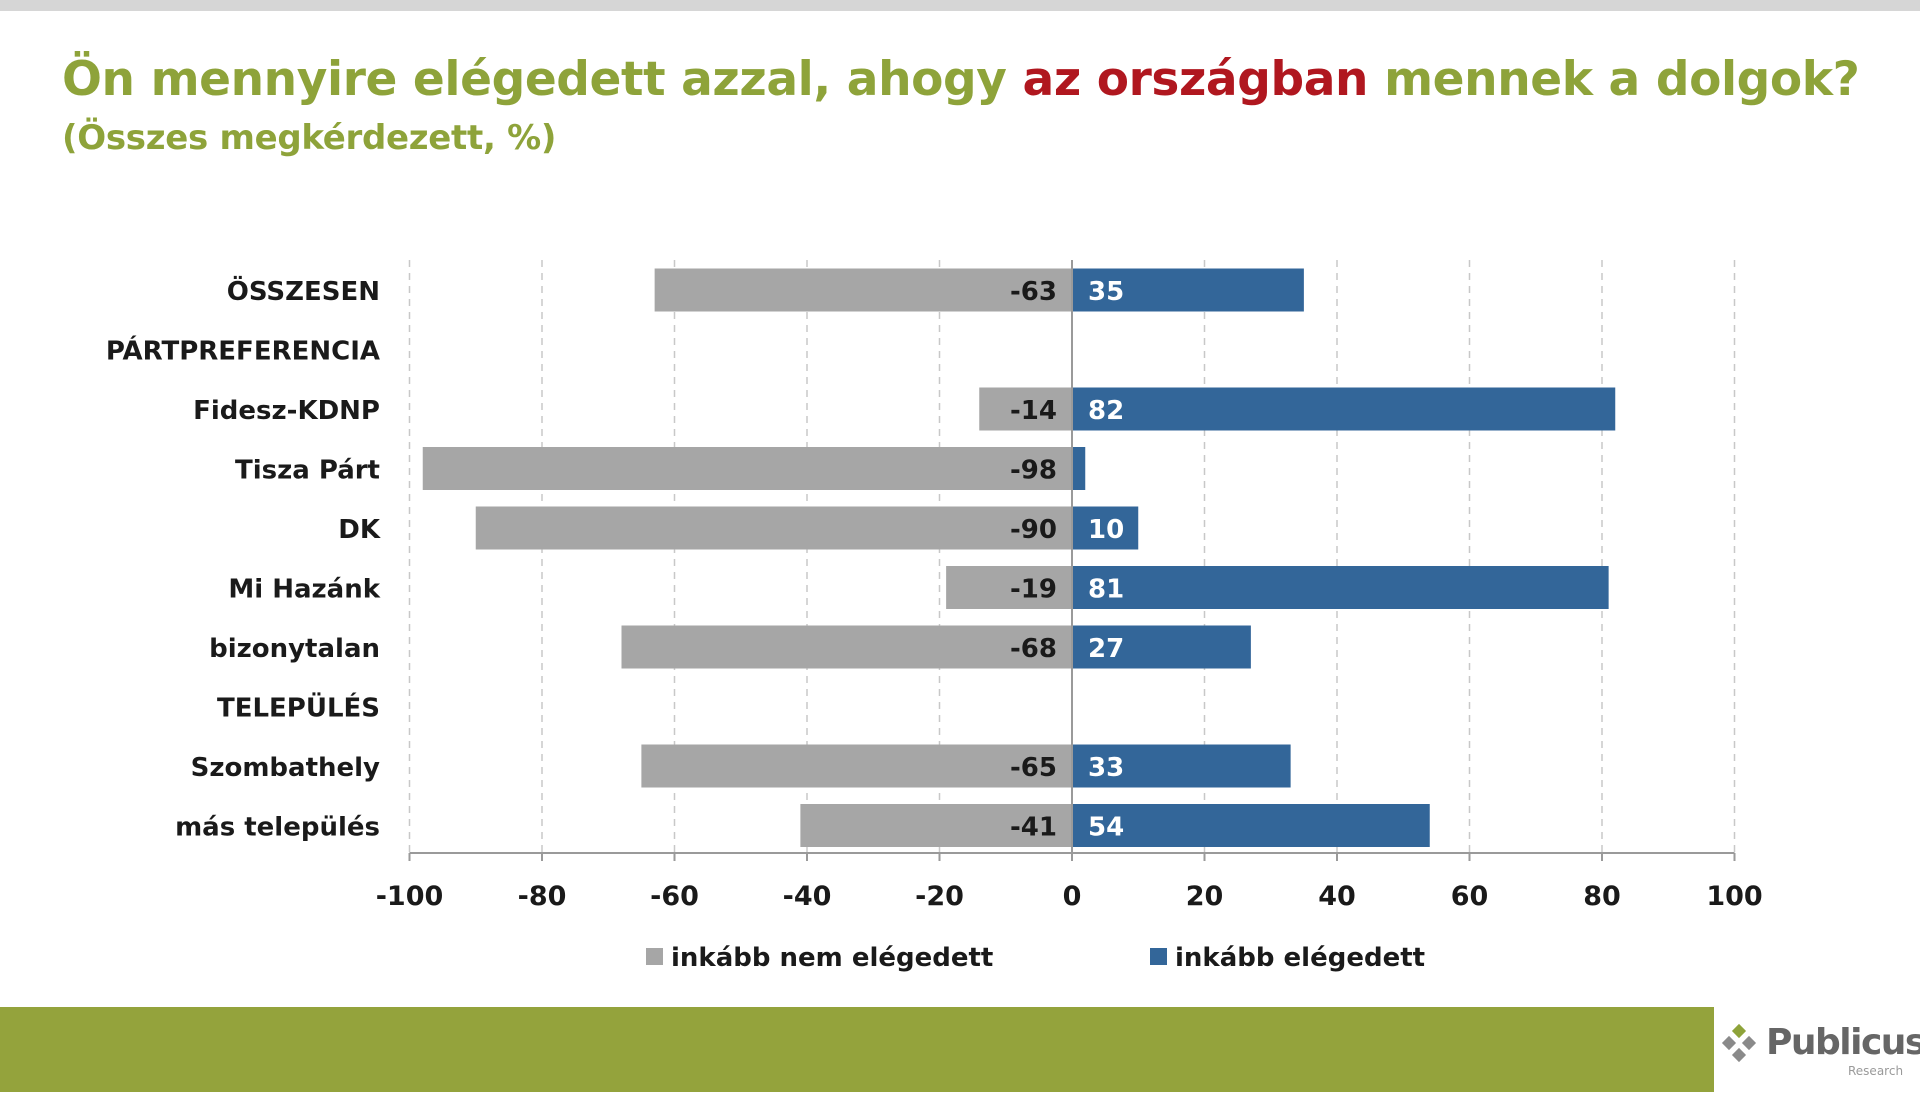 The image size is (1920, 1101). What do you see at coordinates (277, 828) in the screenshot?
I see `category-label: más település` at bounding box center [277, 828].